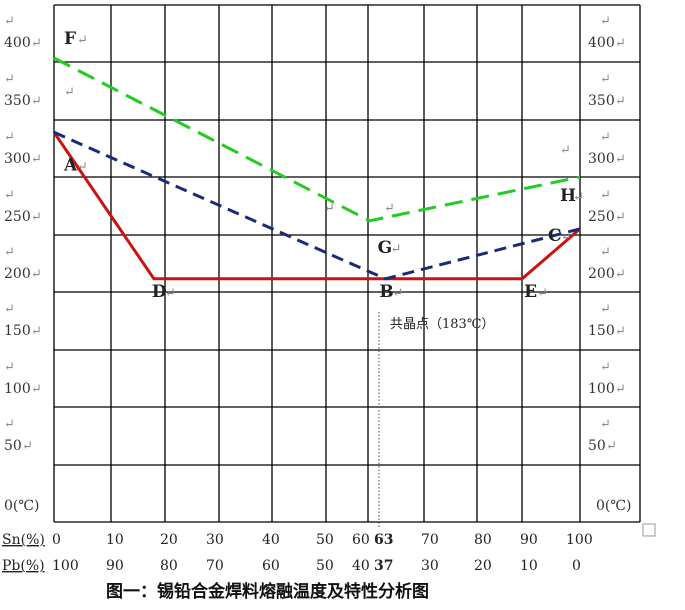  What do you see at coordinates (169, 540) in the screenshot?
I see `sn-tick-label: 20` at bounding box center [169, 540].